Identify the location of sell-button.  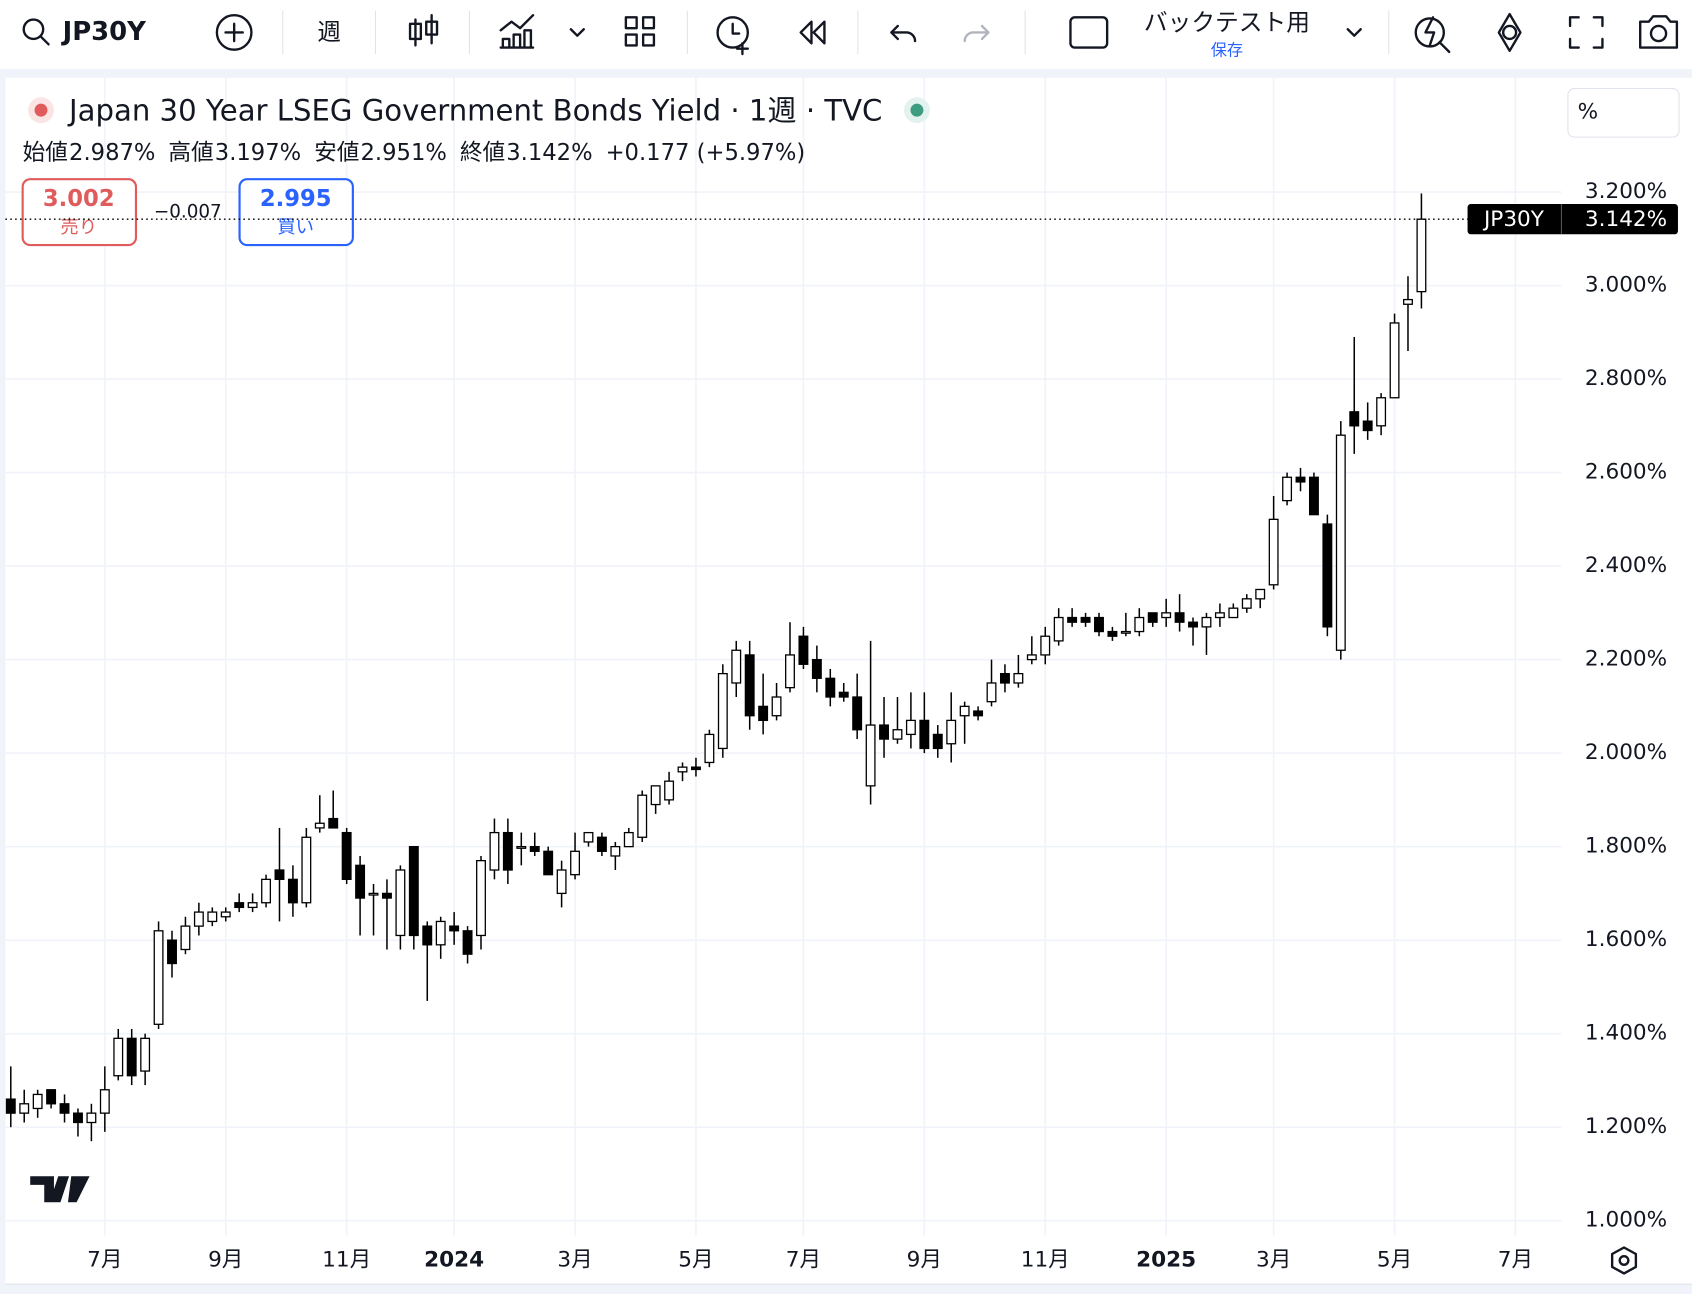
(79, 212).